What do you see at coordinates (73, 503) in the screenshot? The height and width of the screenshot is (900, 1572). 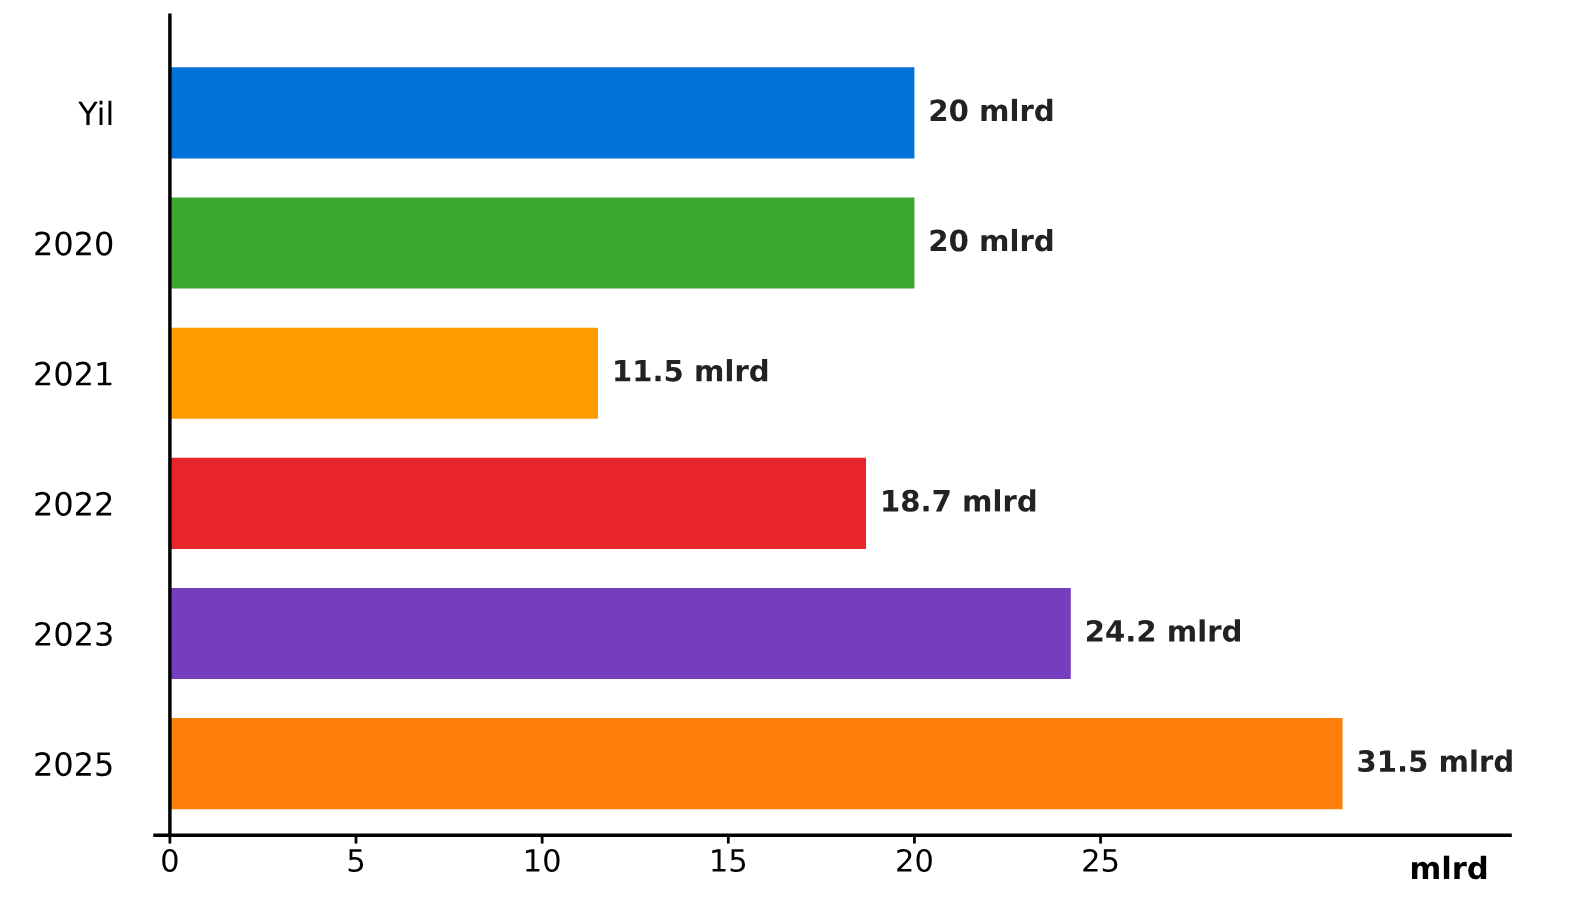 I see `y-tick-label: 2022` at bounding box center [73, 503].